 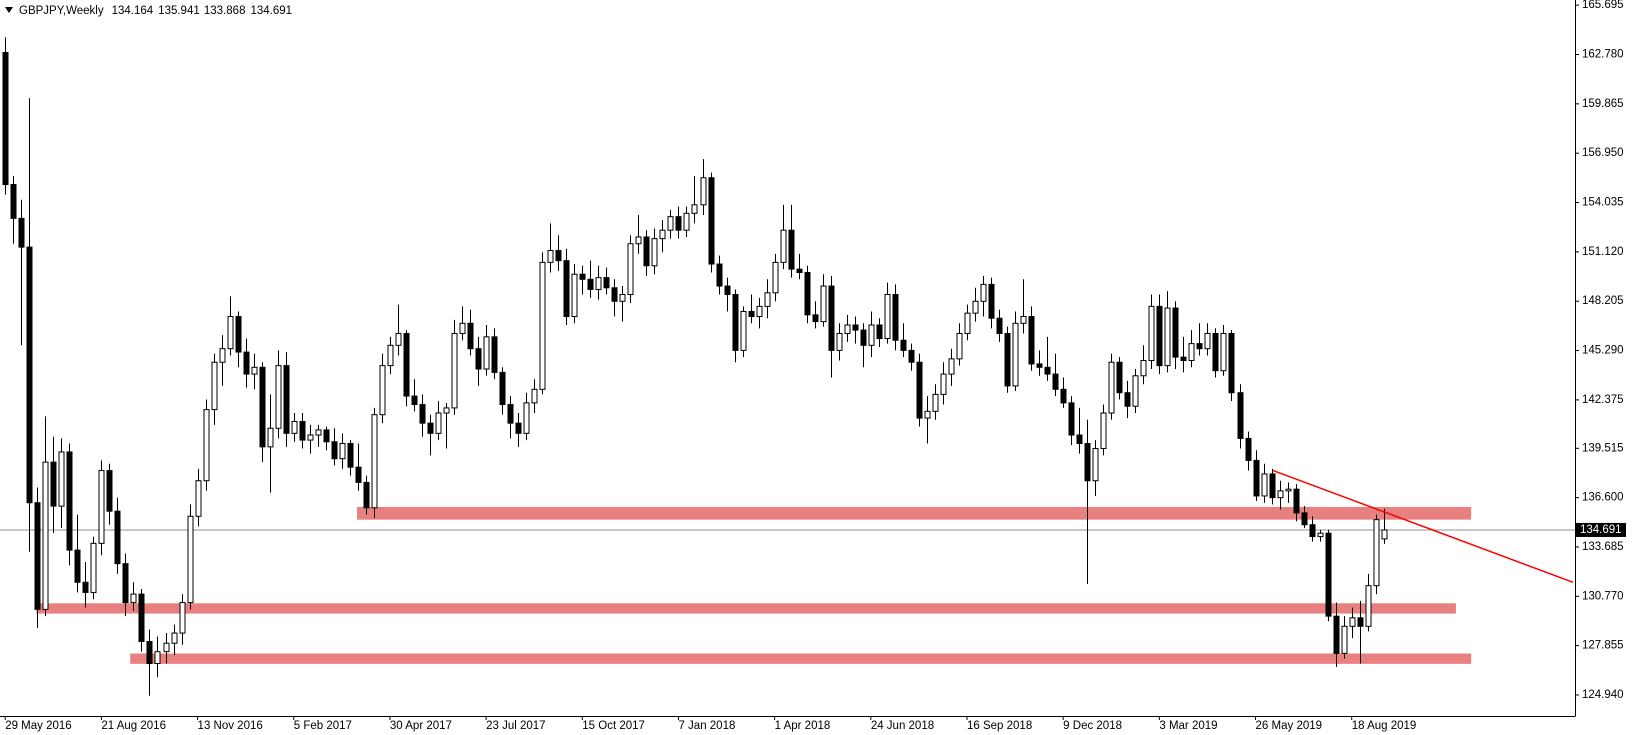 I want to click on x-tick-label: 16 Sep 2018, so click(x=999, y=726).